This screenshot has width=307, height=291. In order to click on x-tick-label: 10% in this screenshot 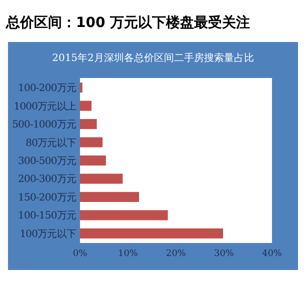, I will do `click(128, 254)`.